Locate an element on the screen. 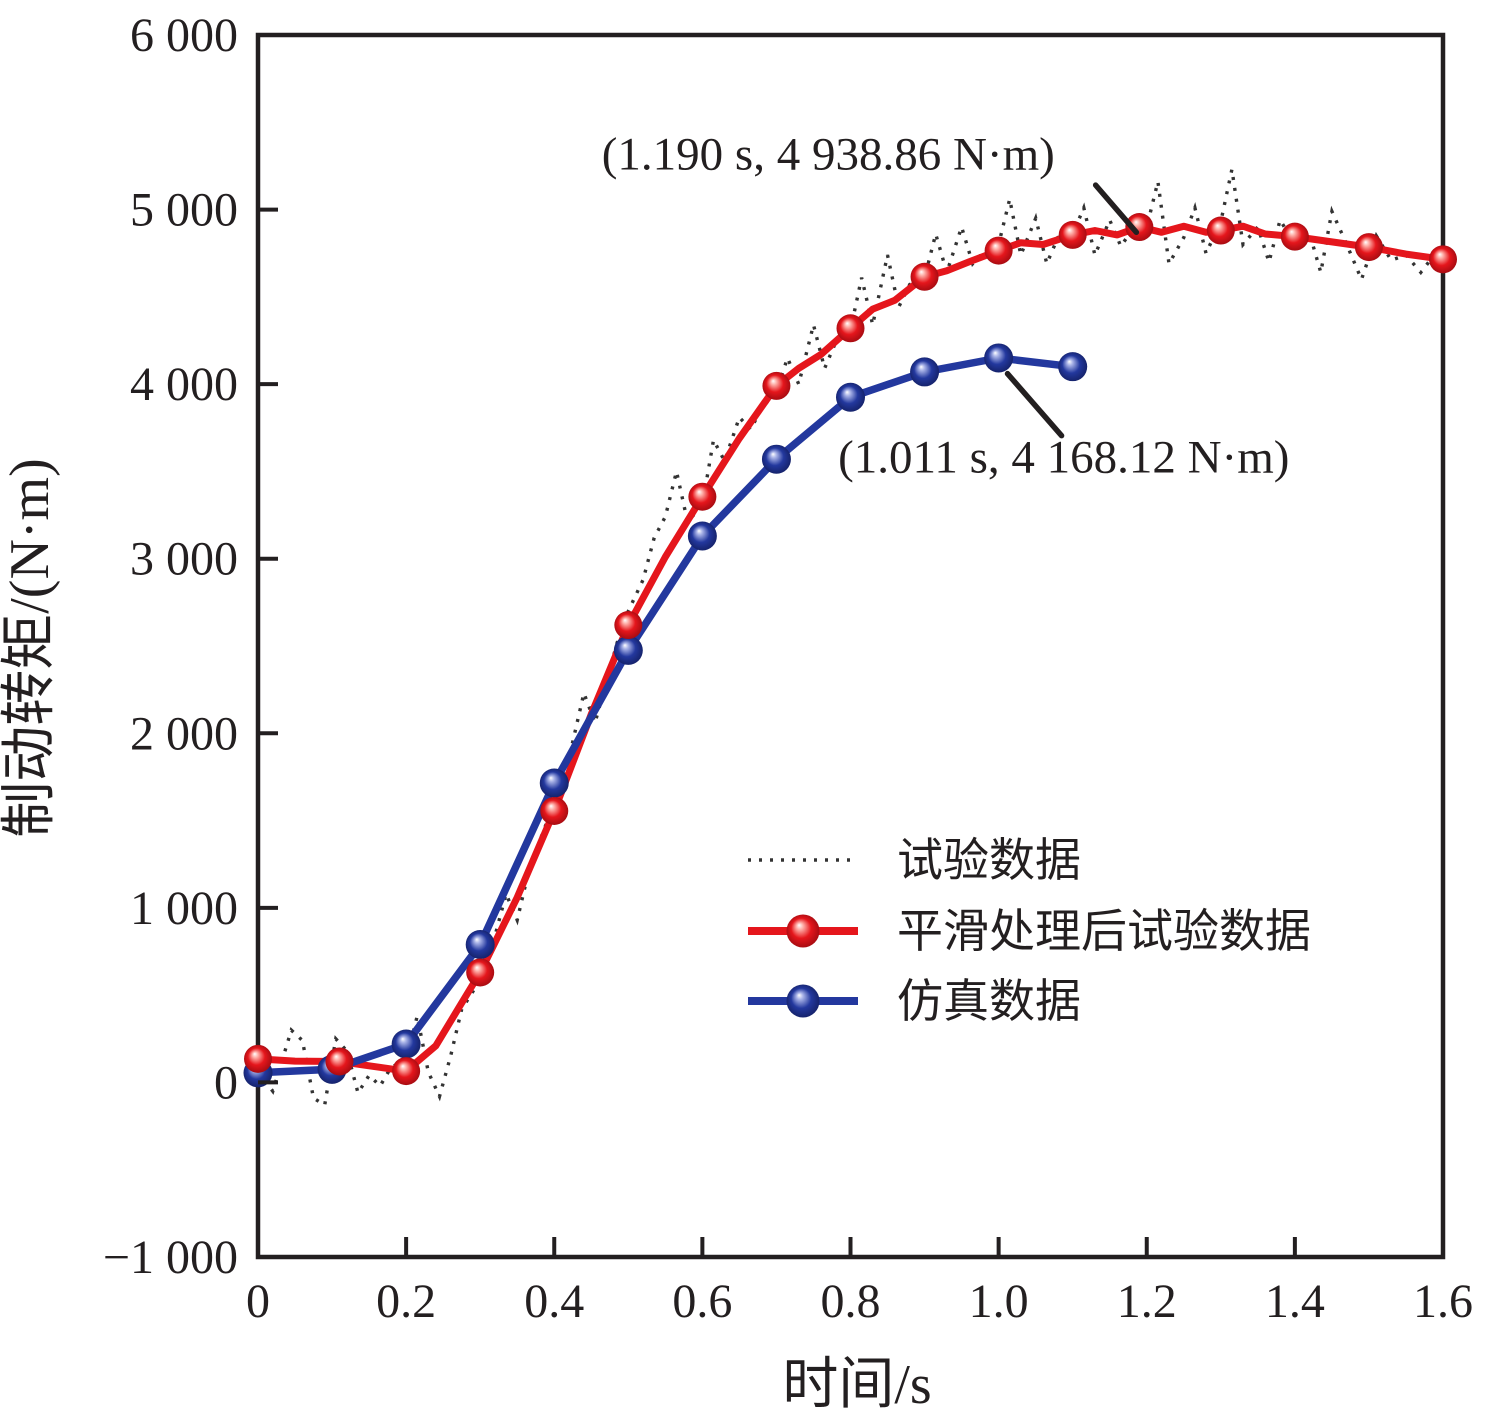 Image resolution: width=1485 pixels, height=1426 pixels. y-tick-label: 4 000 is located at coordinates (184, 384).